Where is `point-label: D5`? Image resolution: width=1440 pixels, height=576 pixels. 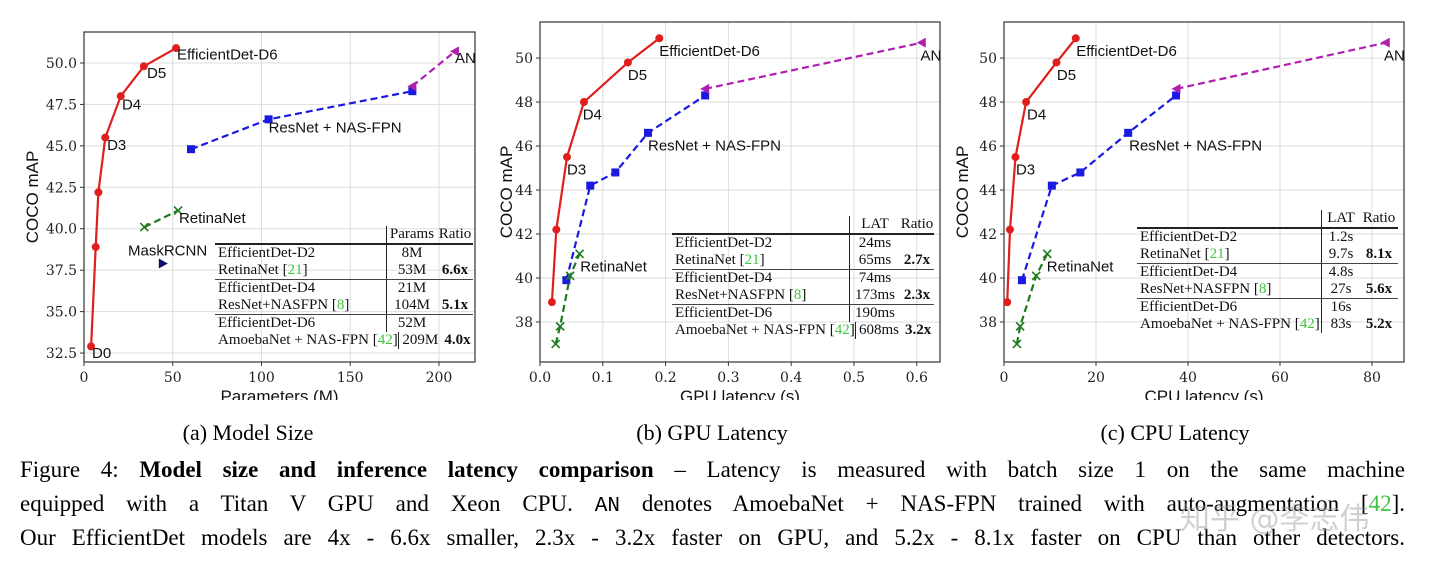 point-label: D5 is located at coordinates (1066, 75).